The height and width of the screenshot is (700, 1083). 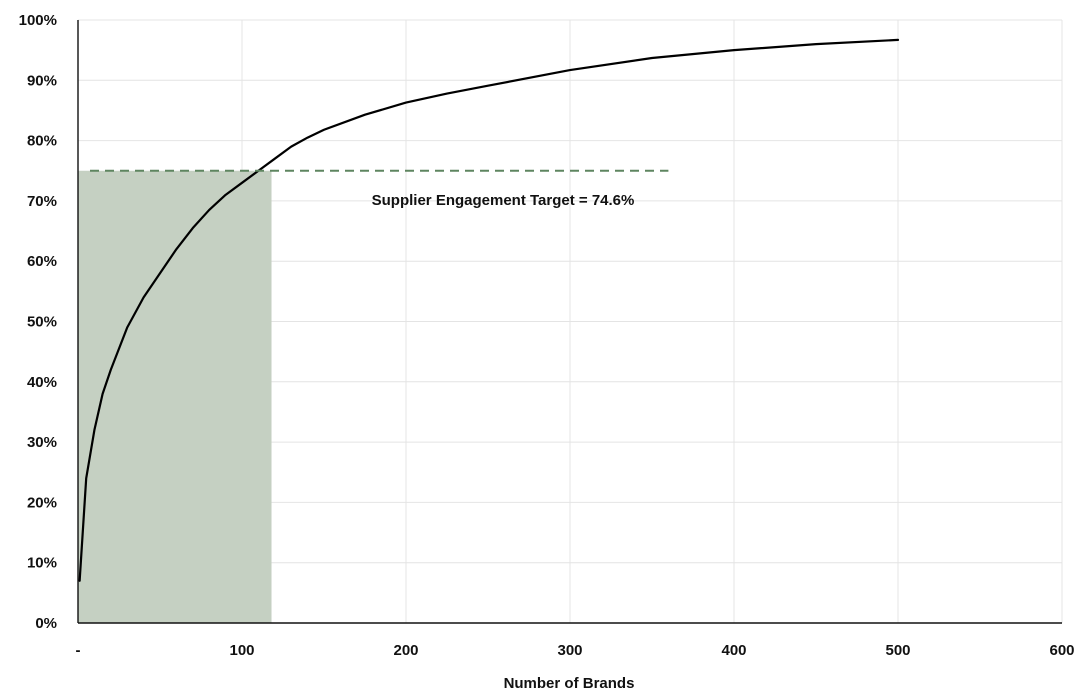 I want to click on y-tick-label: 30%, so click(x=42, y=442).